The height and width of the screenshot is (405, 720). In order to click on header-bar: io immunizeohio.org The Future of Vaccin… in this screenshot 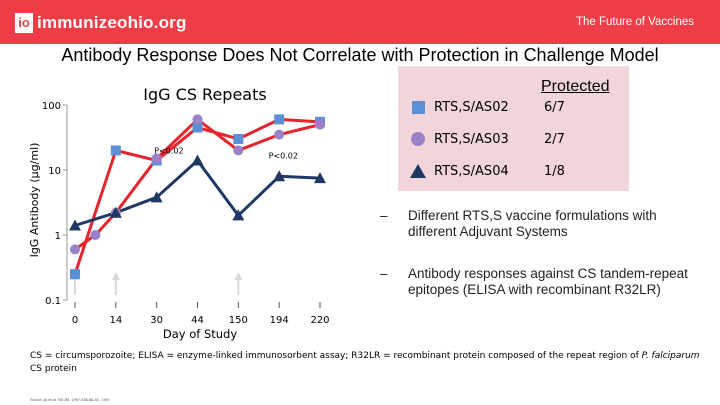, I will do `click(360, 22)`.